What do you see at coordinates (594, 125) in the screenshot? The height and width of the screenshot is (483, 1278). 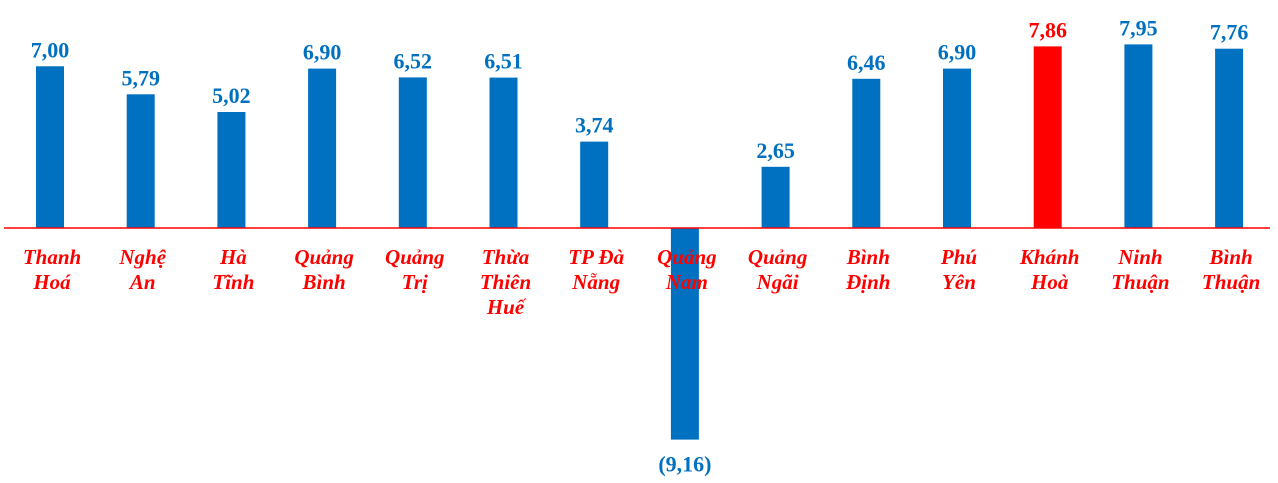 I see `value-label: 3,74` at bounding box center [594, 125].